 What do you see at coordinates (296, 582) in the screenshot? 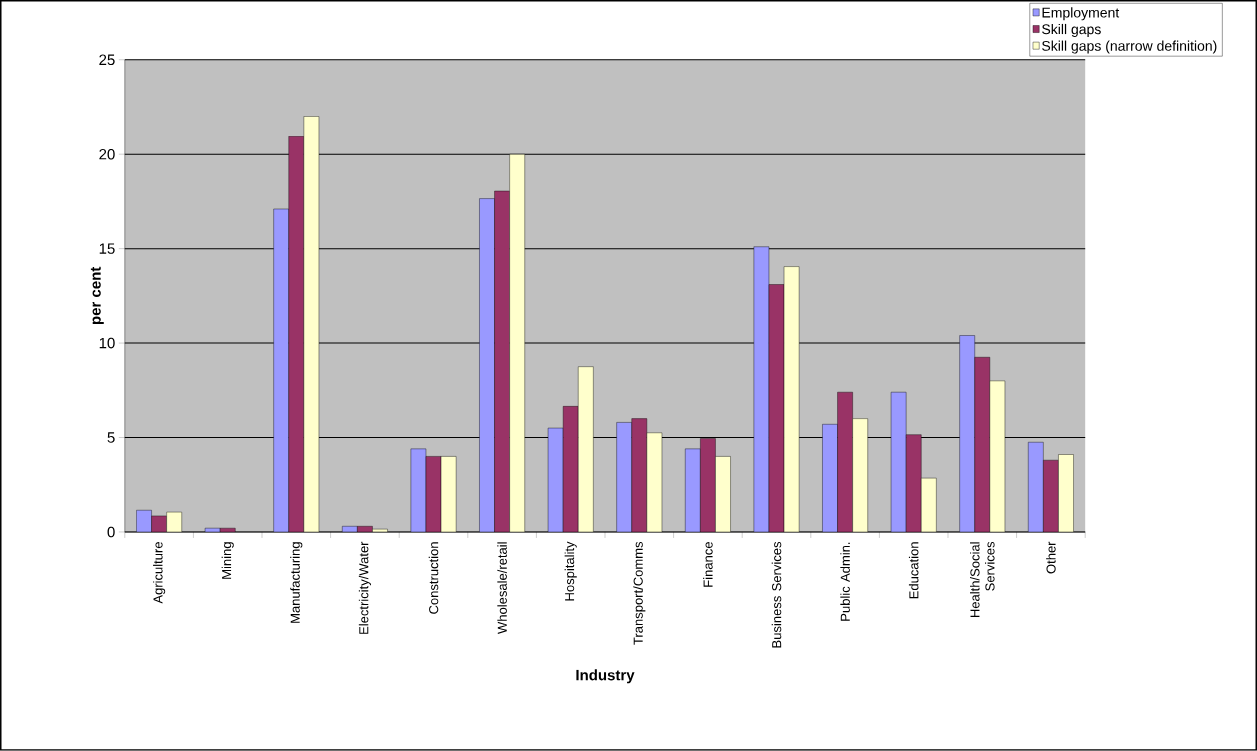
I see `x-tick-label: Manufacturing` at bounding box center [296, 582].